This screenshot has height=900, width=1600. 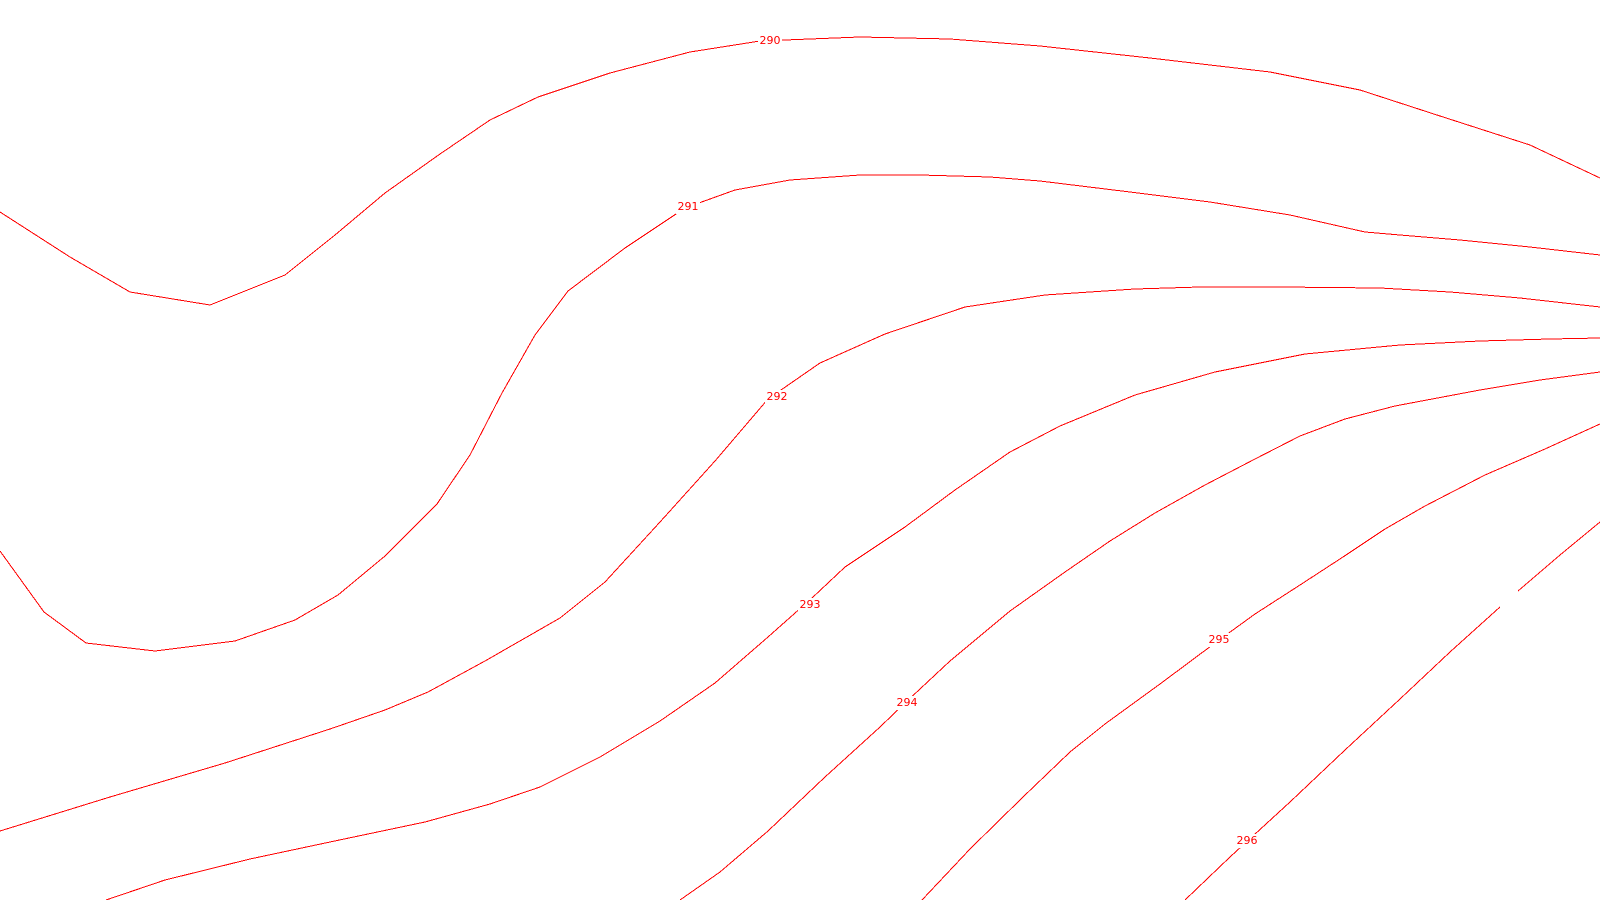 I want to click on contour-label-296: 296, so click(x=1247, y=840).